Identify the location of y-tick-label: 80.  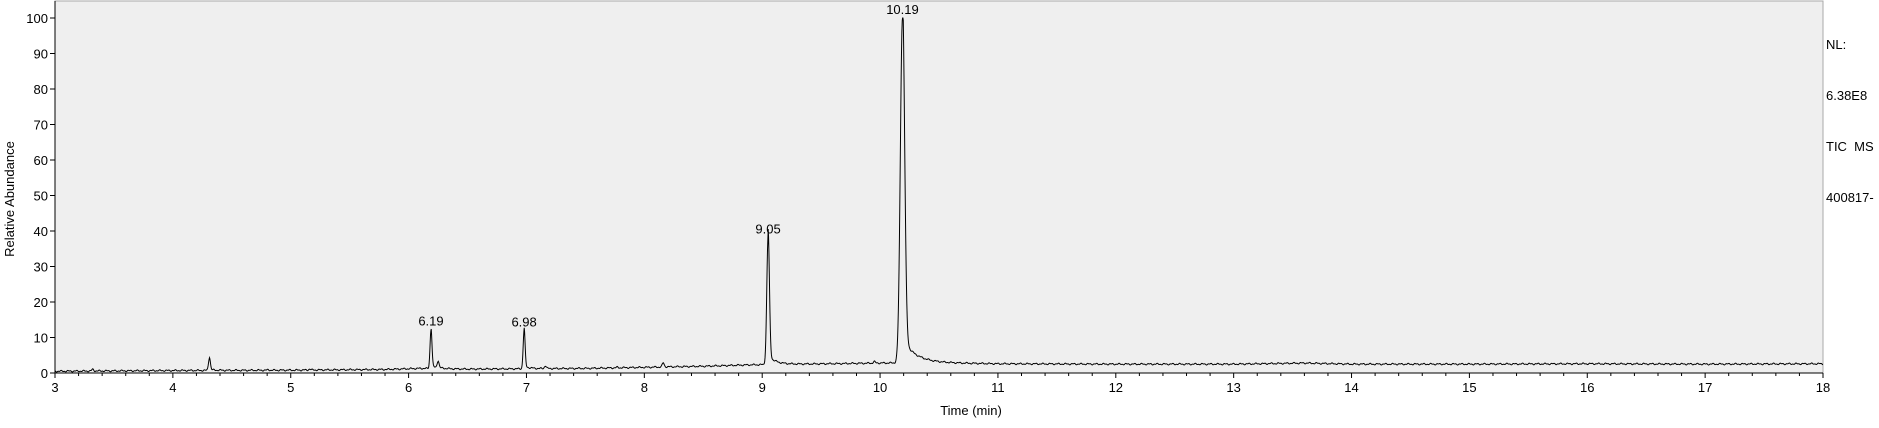
(41, 89).